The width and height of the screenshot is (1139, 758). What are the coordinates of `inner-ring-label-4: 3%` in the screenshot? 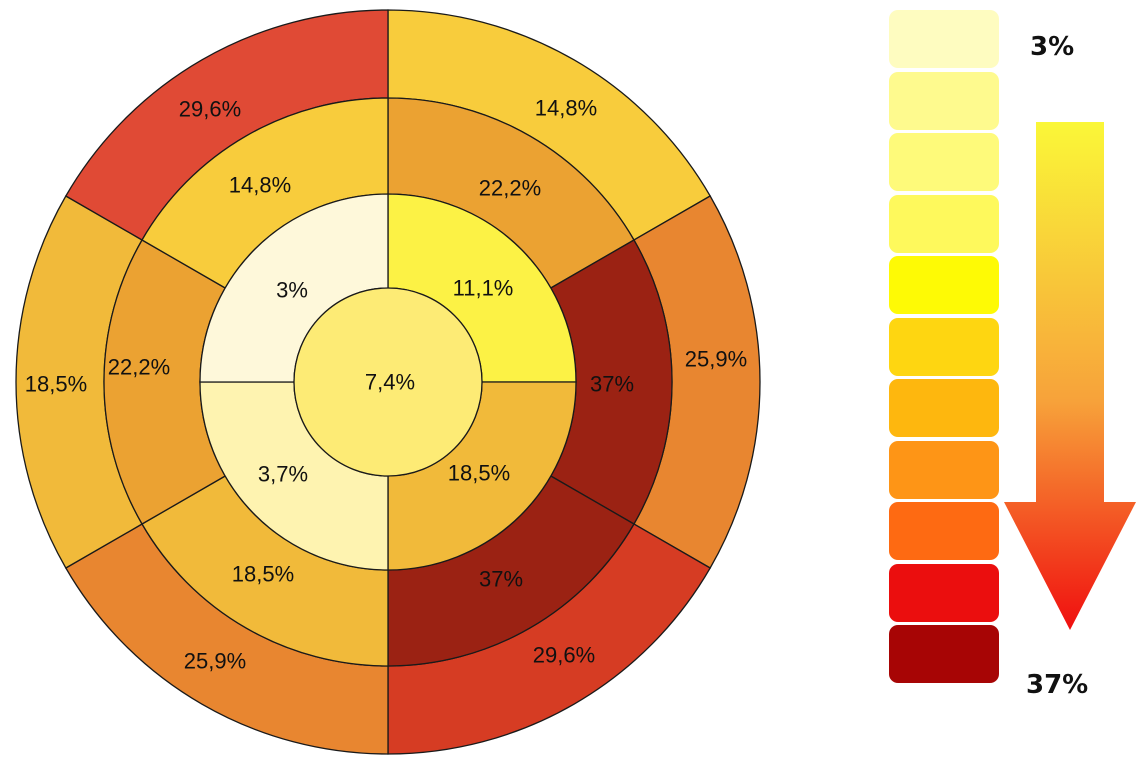 It's located at (292, 290).